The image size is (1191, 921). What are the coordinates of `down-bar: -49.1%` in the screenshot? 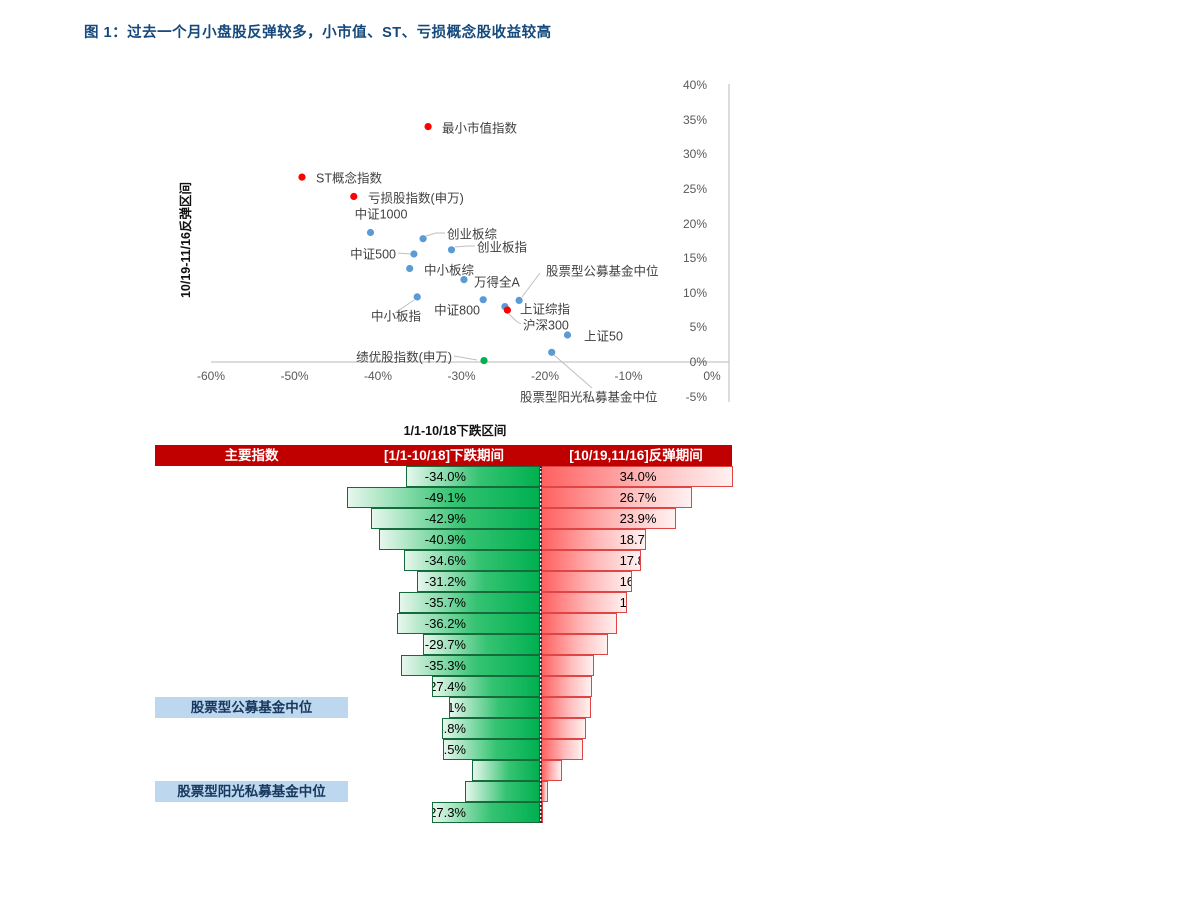 It's located at (443, 497).